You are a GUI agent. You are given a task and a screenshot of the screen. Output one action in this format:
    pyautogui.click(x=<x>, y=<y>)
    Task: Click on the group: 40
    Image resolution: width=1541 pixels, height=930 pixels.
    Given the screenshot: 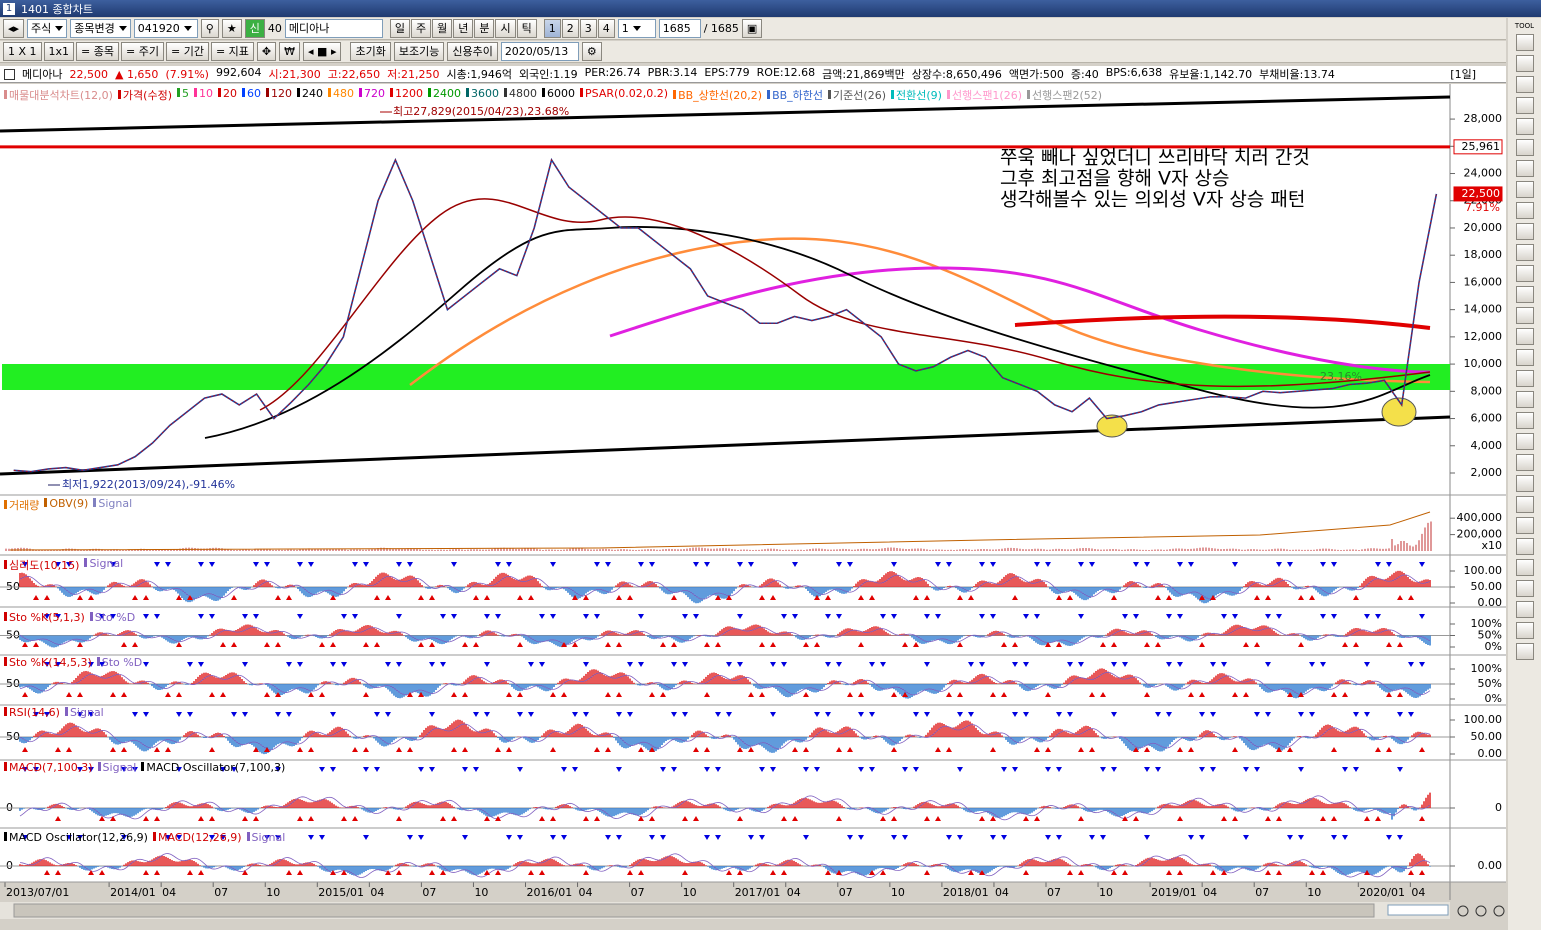 What is the action you would take?
    pyautogui.click(x=274, y=28)
    